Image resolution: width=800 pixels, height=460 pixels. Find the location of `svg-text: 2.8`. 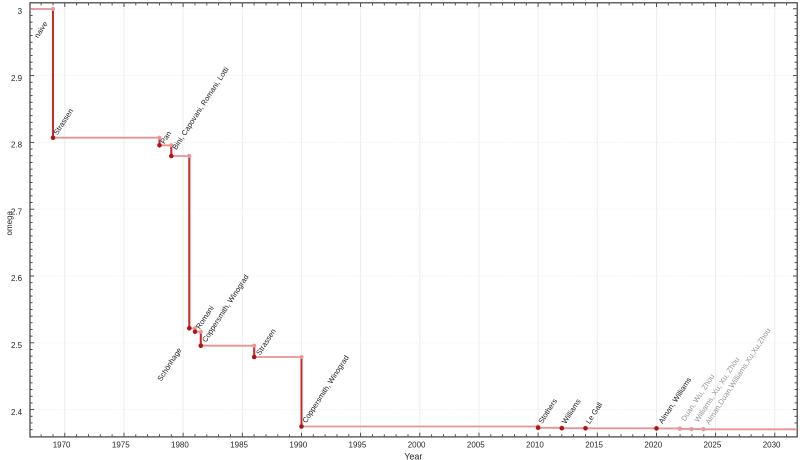

svg-text: 2.8 is located at coordinates (17, 145).